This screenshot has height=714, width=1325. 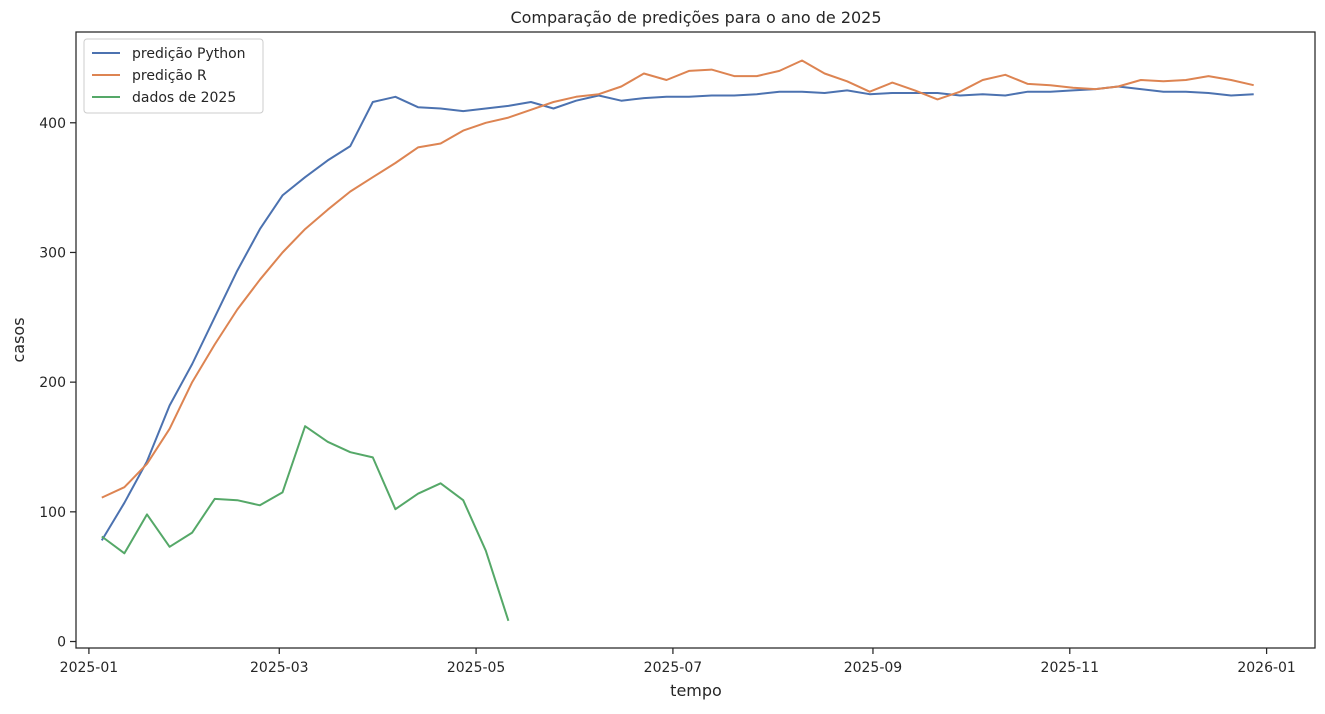 I want to click on x-tick-label: 2025-01, so click(x=89, y=668).